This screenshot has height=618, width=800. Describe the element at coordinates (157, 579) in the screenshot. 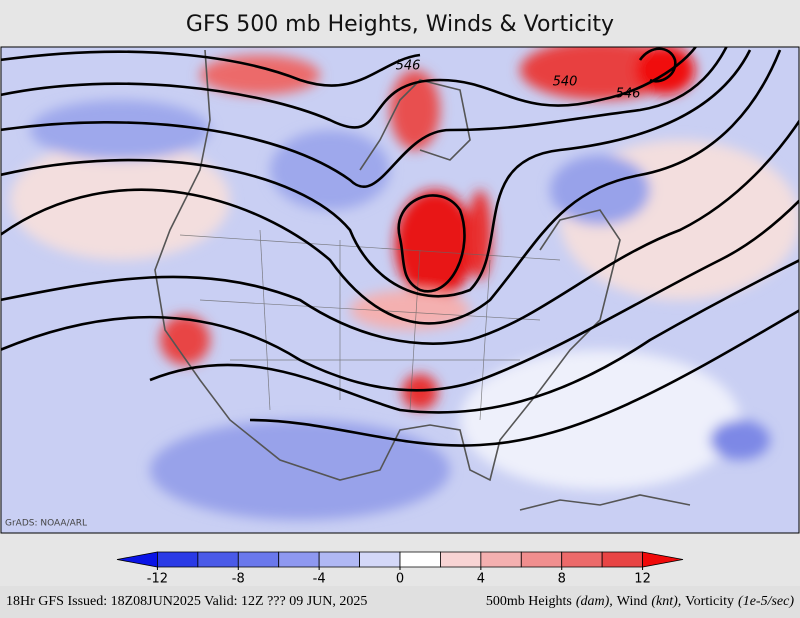

I see `colorbar-tick-label: -12` at that location.